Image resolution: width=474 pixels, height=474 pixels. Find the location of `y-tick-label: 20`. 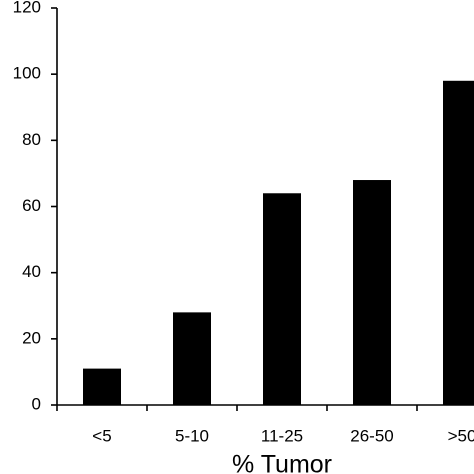

y-tick-label: 20 is located at coordinates (31, 337).